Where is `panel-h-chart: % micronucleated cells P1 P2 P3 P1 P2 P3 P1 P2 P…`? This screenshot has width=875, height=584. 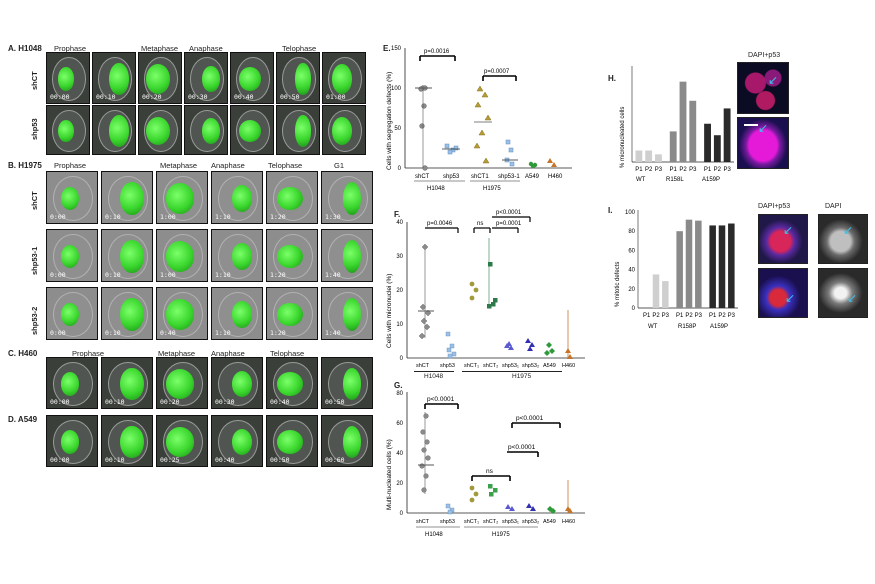
panel-h-chart: % micronucleated cells P1 P2 P3 P1 P2 P3 P1 P2 P… is located at coordinates (677, 124).